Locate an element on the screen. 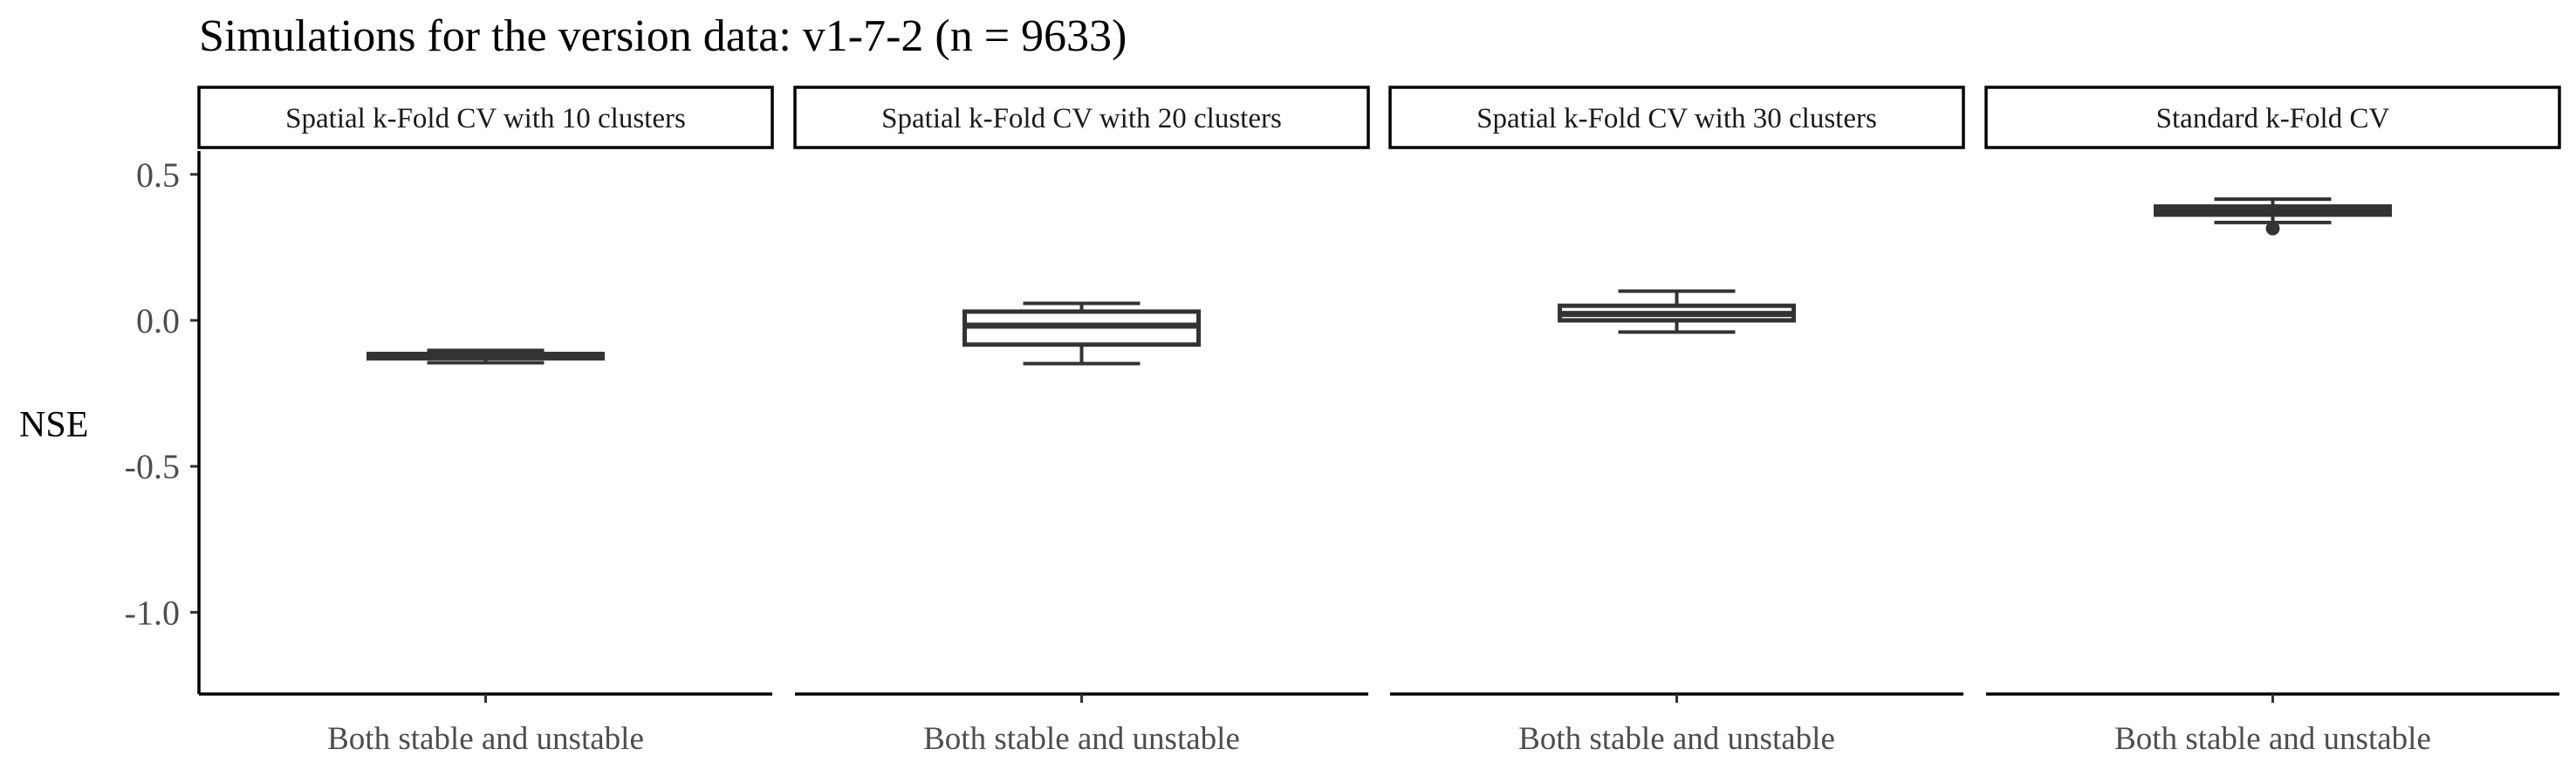 This screenshot has height=763, width=2576. facet-strip-label: Standard k-Fold CV is located at coordinates (2273, 118).